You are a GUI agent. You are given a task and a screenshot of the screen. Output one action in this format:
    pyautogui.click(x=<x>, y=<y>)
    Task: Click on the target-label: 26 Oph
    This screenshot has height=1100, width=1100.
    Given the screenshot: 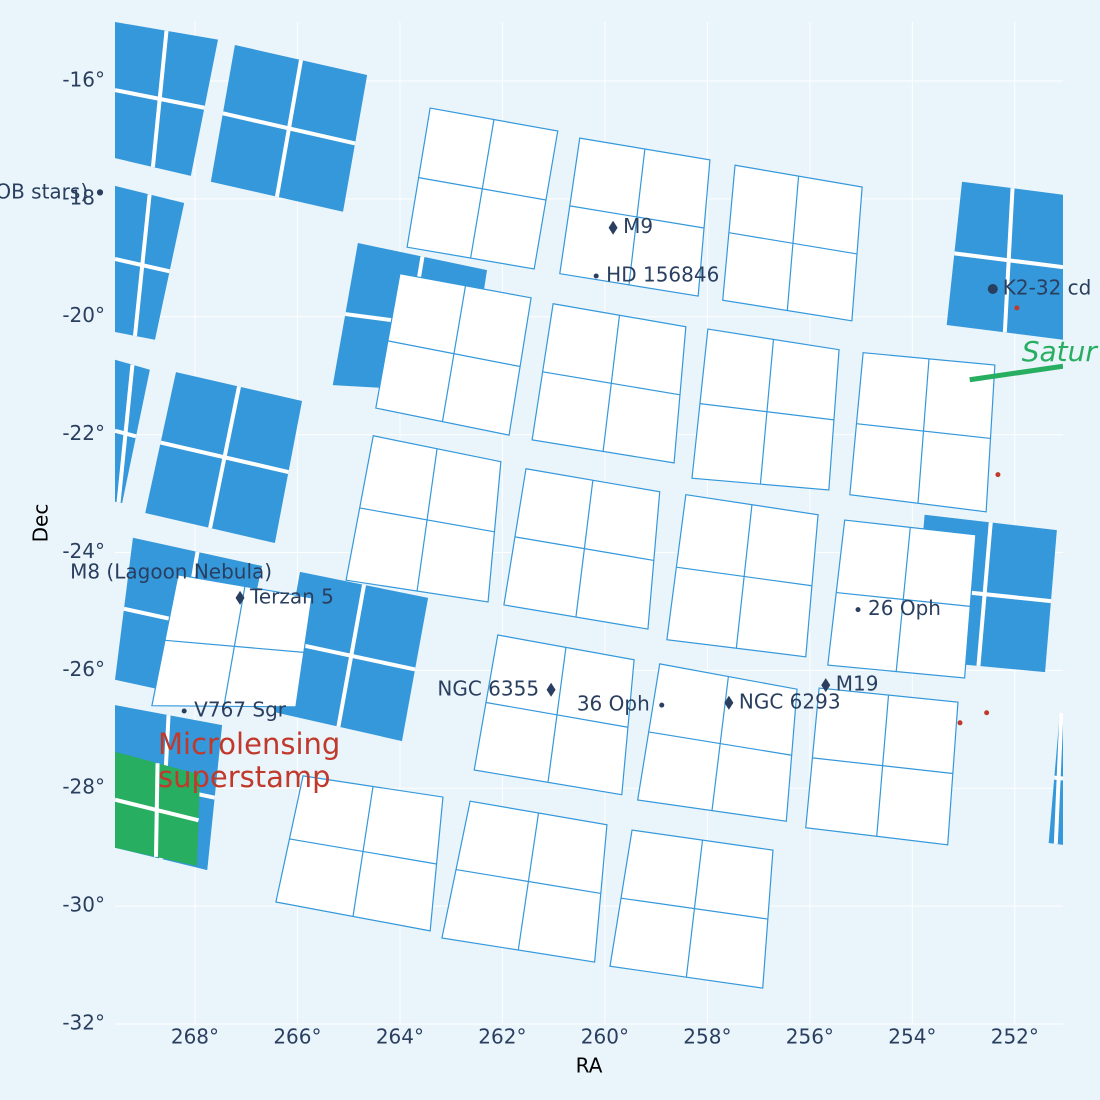 What is the action you would take?
    pyautogui.click(x=904, y=608)
    